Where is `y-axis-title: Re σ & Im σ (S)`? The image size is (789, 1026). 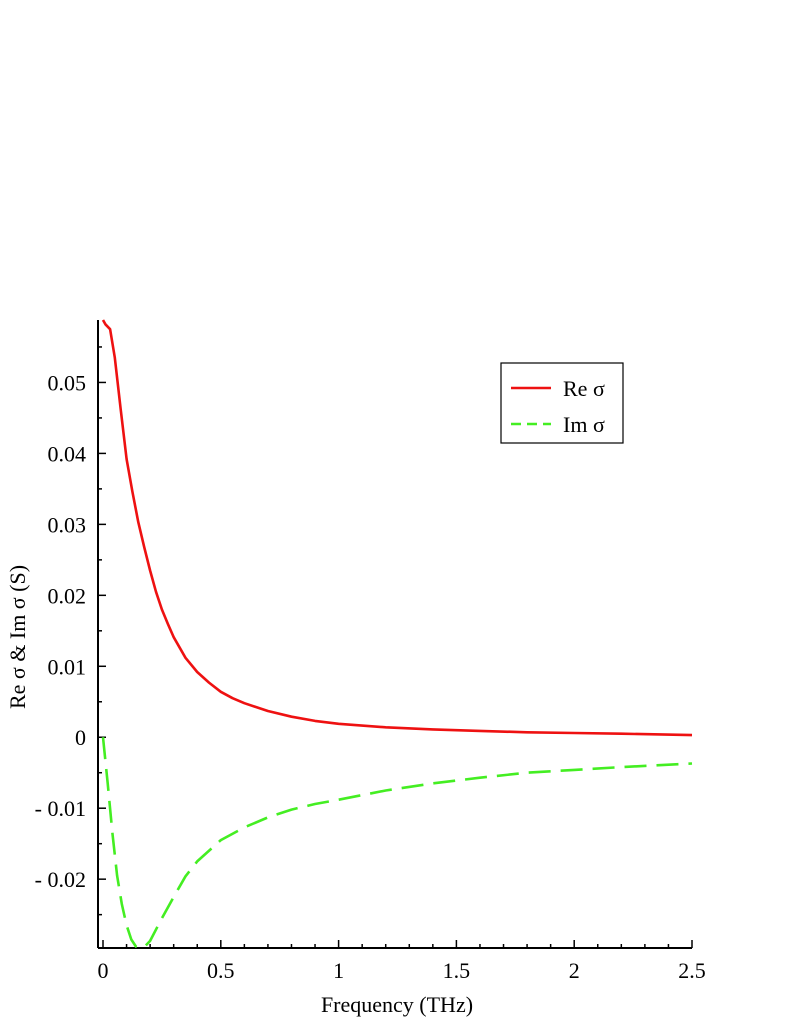 y-axis-title: Re σ & Im σ (S) is located at coordinates (17, 637).